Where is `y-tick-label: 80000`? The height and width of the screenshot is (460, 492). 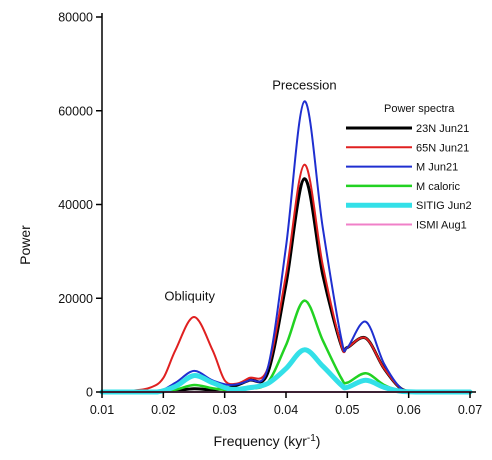
y-tick-label: 80000 is located at coordinates (75, 18).